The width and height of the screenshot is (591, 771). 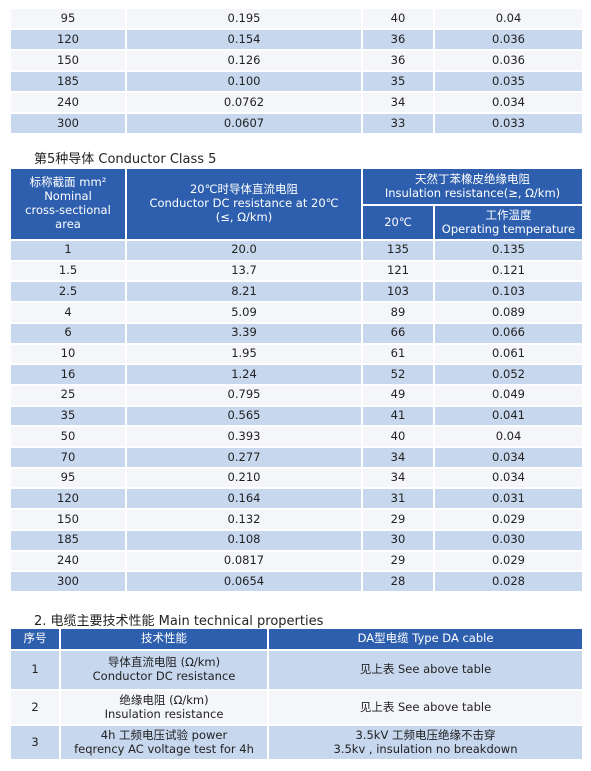 What do you see at coordinates (244, 80) in the screenshot?
I see `cell-text: 0.100` at bounding box center [244, 80].